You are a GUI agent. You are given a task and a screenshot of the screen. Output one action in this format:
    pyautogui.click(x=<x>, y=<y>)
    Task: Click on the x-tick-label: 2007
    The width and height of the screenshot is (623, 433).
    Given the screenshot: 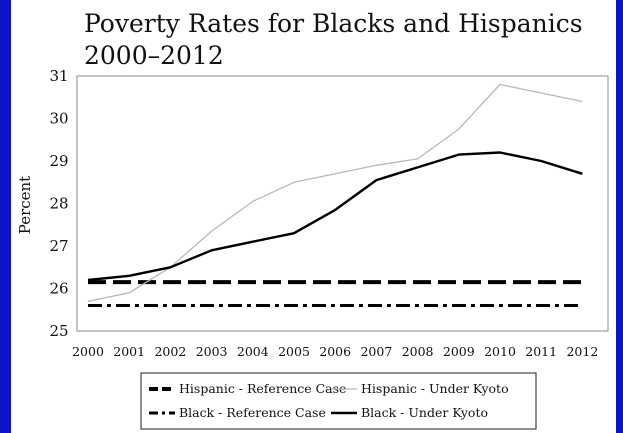 What is the action you would take?
    pyautogui.click(x=376, y=351)
    